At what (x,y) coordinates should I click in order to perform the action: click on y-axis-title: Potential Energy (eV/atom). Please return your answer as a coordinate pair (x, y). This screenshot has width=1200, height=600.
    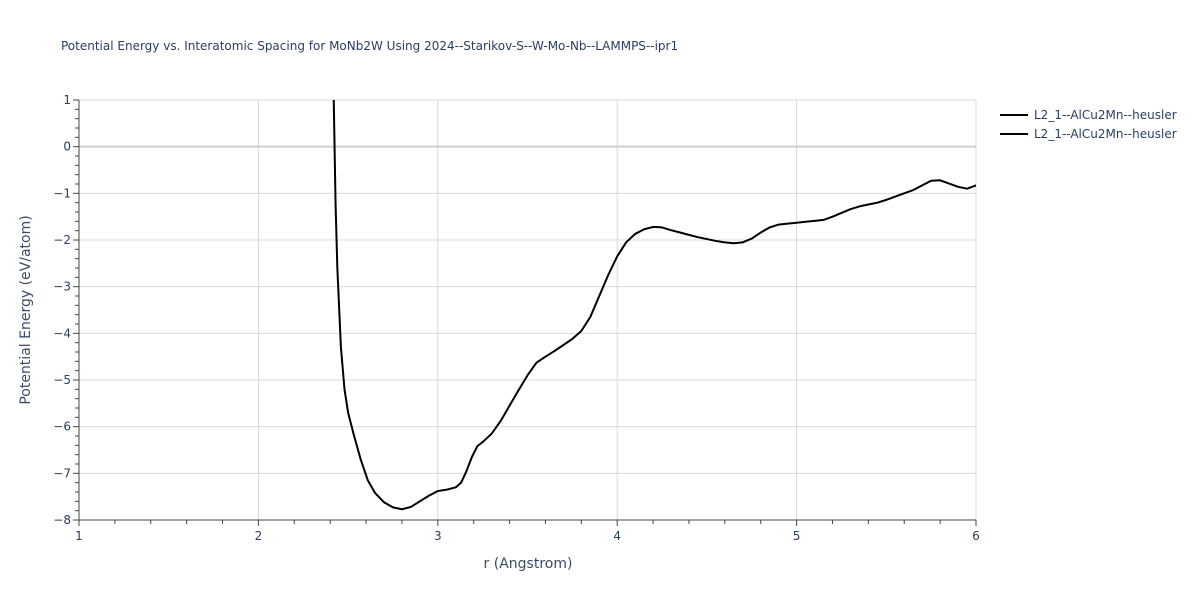
    Looking at the image, I should click on (26, 309).